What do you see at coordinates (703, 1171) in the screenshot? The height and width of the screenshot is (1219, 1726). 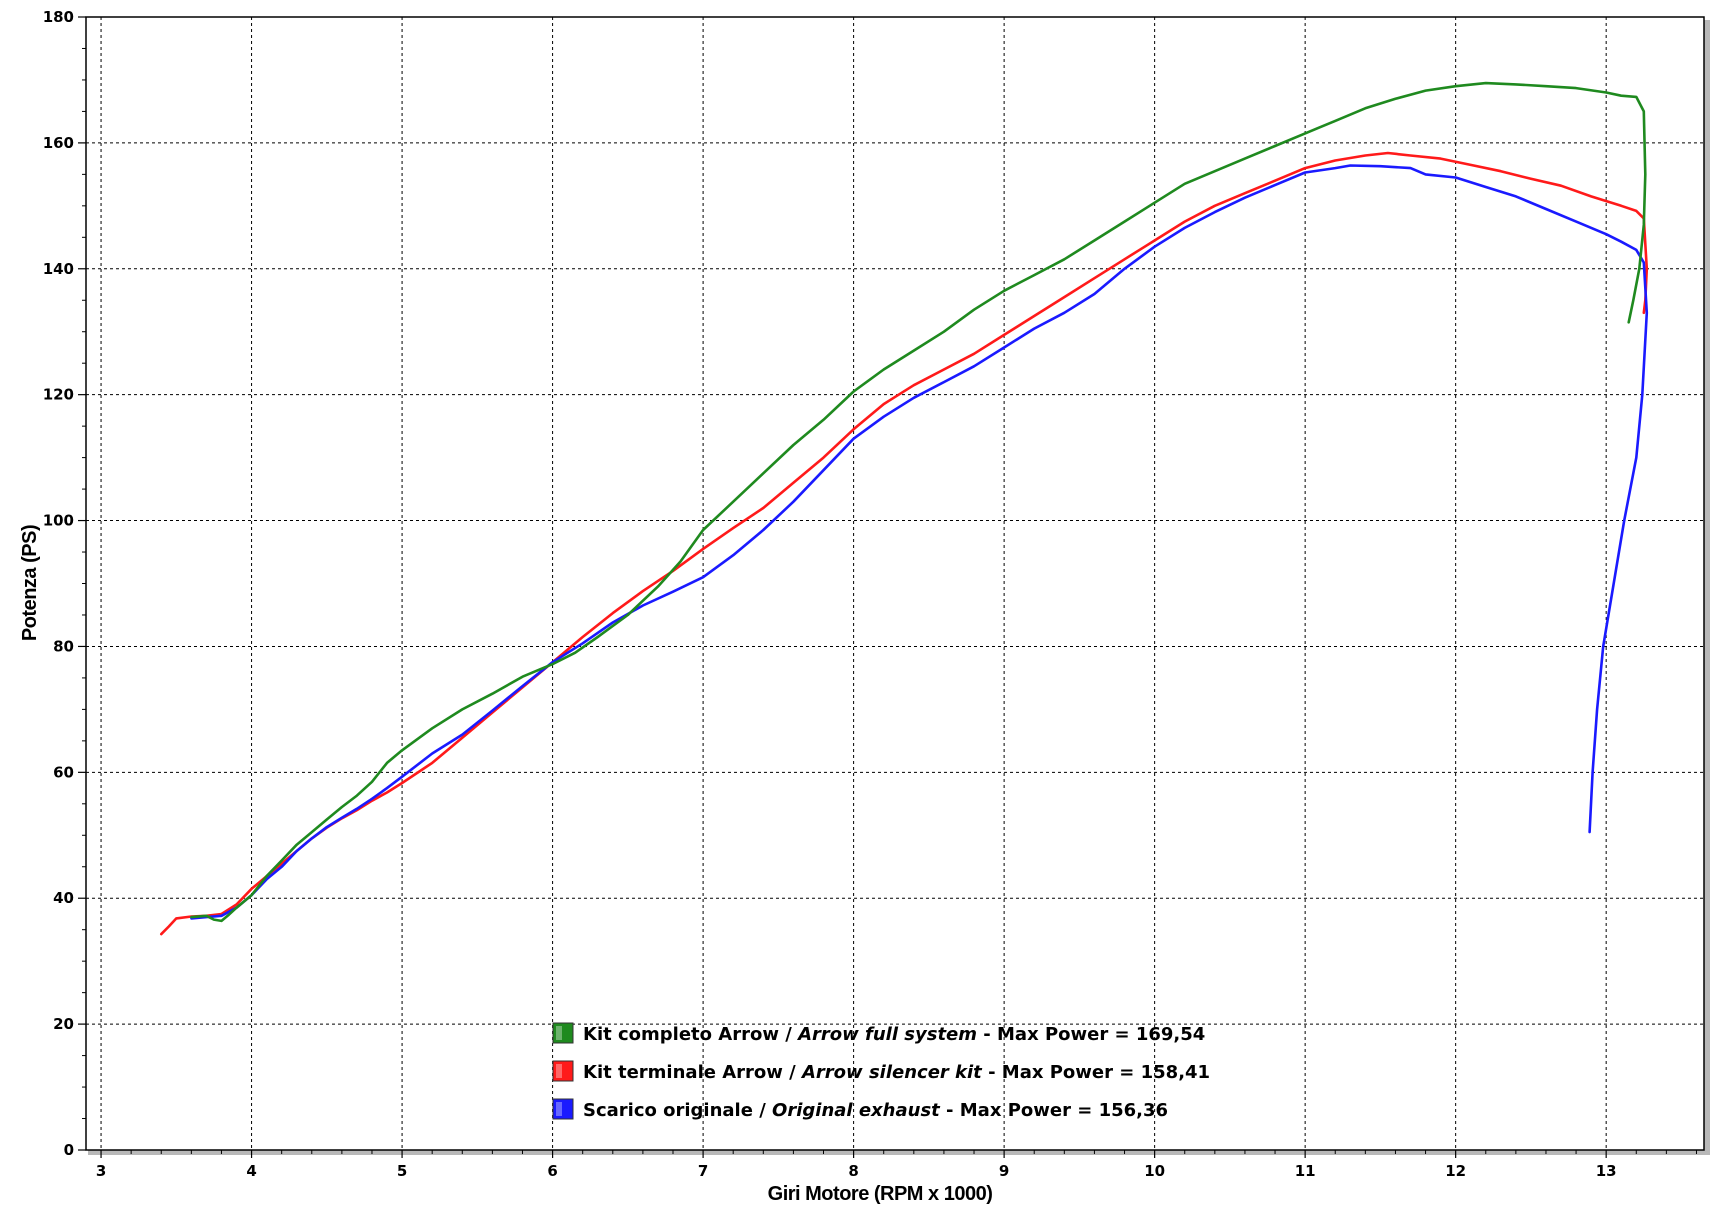 I see `x-tick-label: 7` at bounding box center [703, 1171].